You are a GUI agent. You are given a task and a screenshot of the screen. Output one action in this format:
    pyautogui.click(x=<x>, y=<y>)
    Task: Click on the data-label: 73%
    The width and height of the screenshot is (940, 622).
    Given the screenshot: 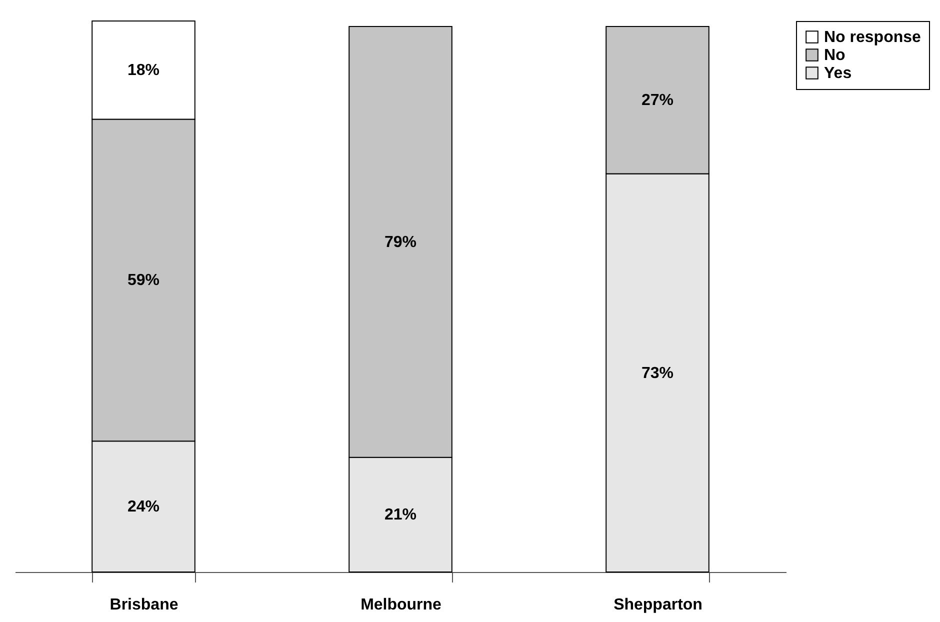 What is the action you would take?
    pyautogui.click(x=657, y=373)
    